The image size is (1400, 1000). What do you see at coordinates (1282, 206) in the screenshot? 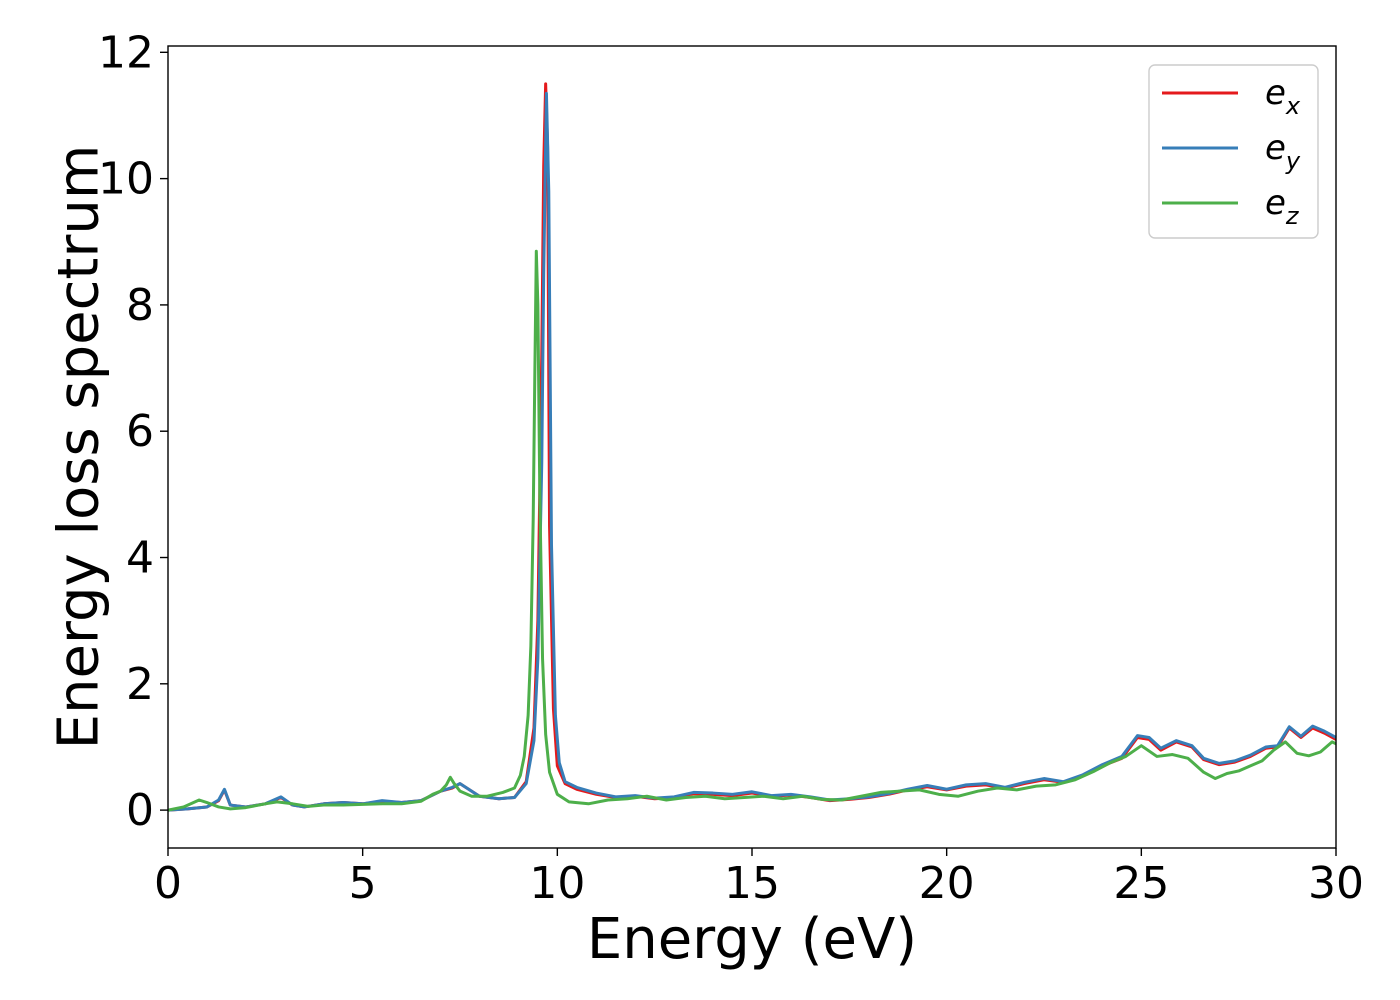
I see `legend-label-e-z: ez` at bounding box center [1282, 206].